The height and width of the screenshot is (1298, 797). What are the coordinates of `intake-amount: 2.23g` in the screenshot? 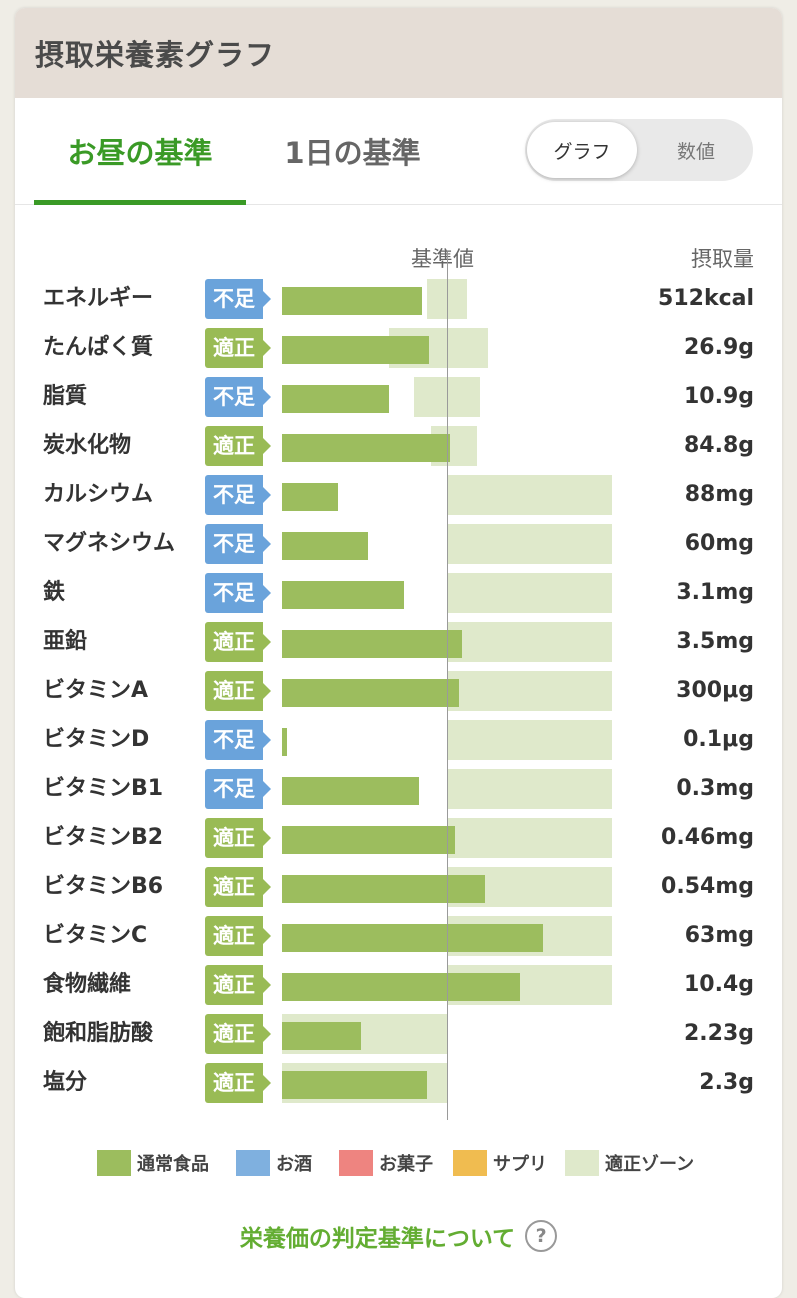 It's located at (718, 1033).